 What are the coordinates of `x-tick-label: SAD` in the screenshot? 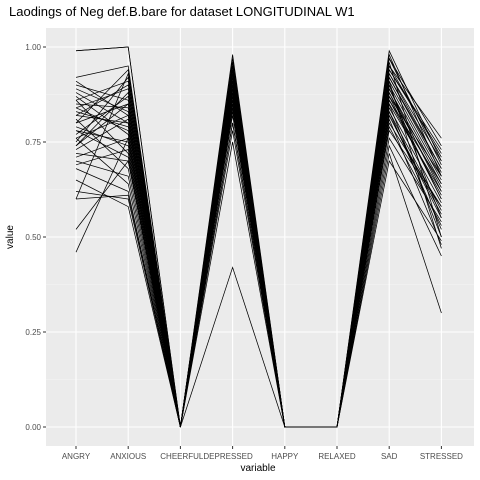 It's located at (389, 456).